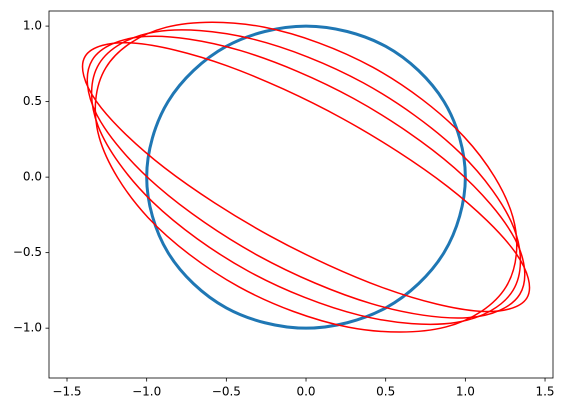 The image size is (564, 417). What do you see at coordinates (465, 392) in the screenshot?
I see `x-tick-label: 1.0` at bounding box center [465, 392].